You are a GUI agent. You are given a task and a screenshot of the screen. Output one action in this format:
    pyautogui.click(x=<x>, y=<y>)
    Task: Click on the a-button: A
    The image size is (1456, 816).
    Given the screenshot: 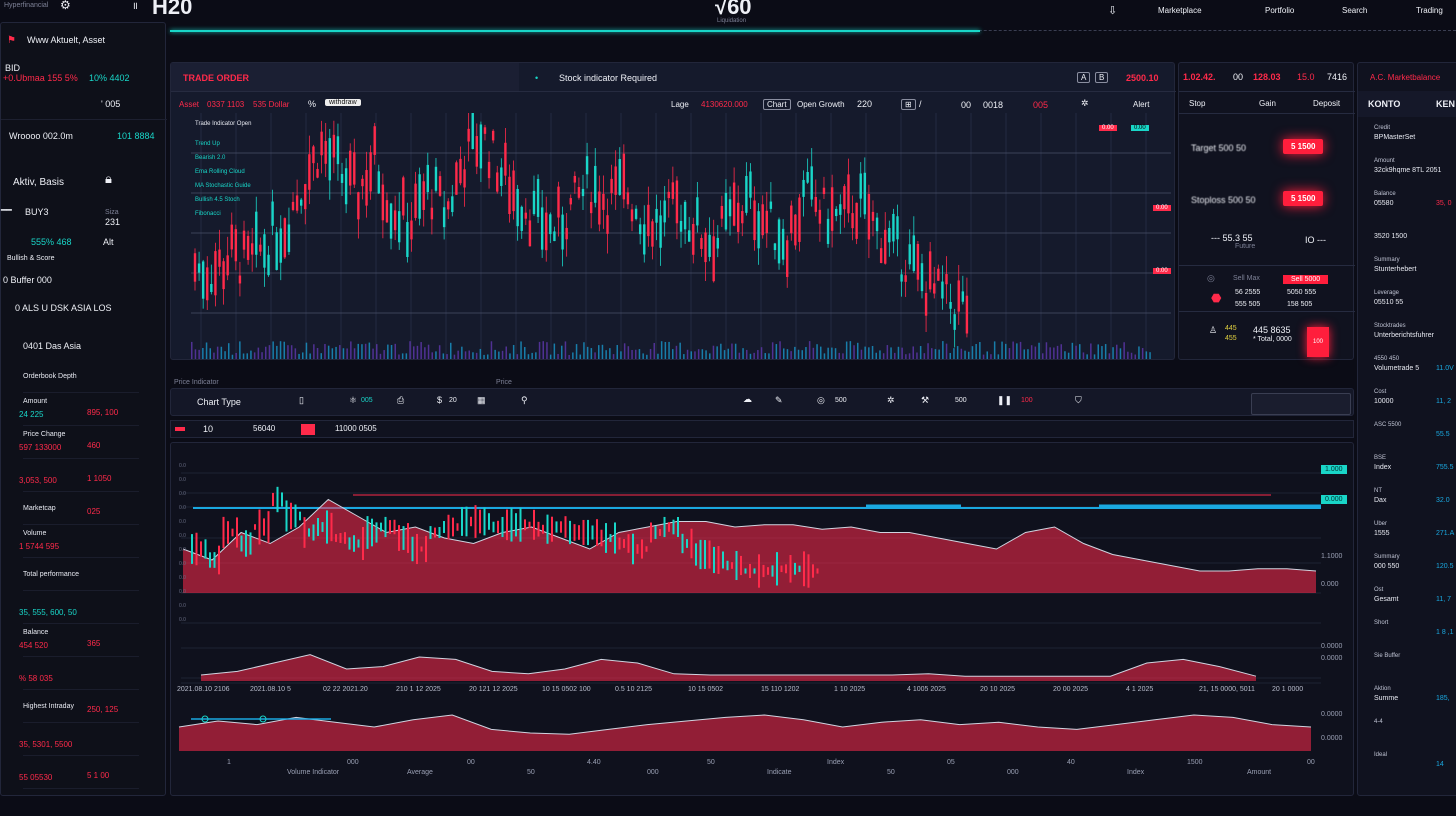 What is the action you would take?
    pyautogui.click(x=1084, y=77)
    